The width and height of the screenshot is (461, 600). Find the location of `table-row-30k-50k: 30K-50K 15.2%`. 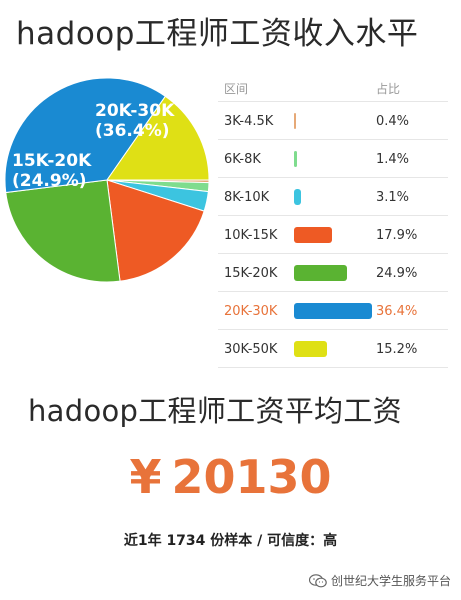

table-row-30k-50k: 30K-50K 15.2% is located at coordinates (333, 349).